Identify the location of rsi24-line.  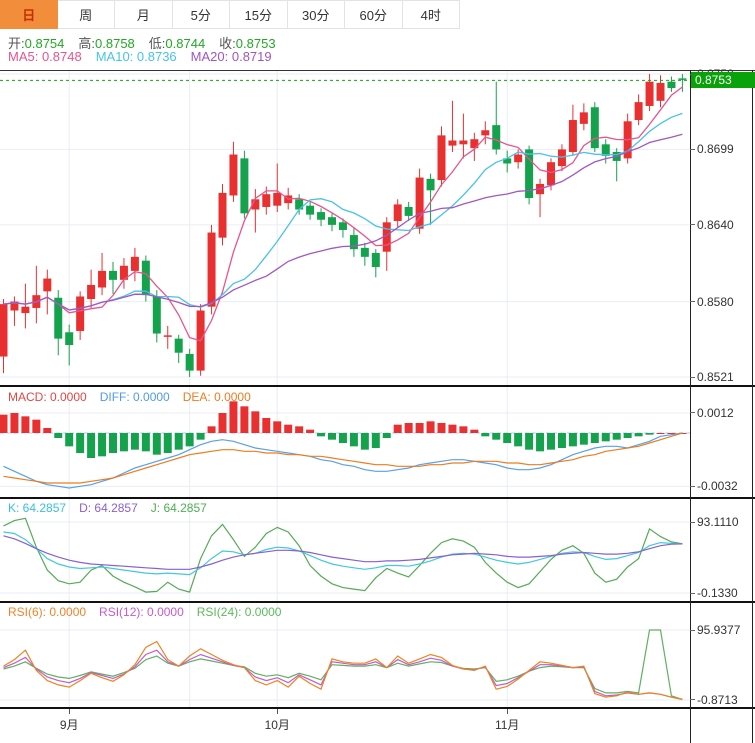
(343, 664).